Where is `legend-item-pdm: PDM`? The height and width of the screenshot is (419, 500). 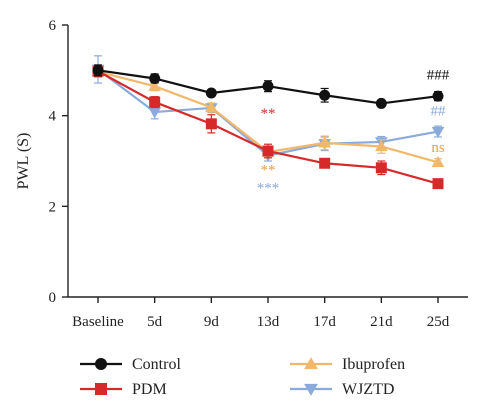 legend-item-pdm: PDM is located at coordinates (123, 389).